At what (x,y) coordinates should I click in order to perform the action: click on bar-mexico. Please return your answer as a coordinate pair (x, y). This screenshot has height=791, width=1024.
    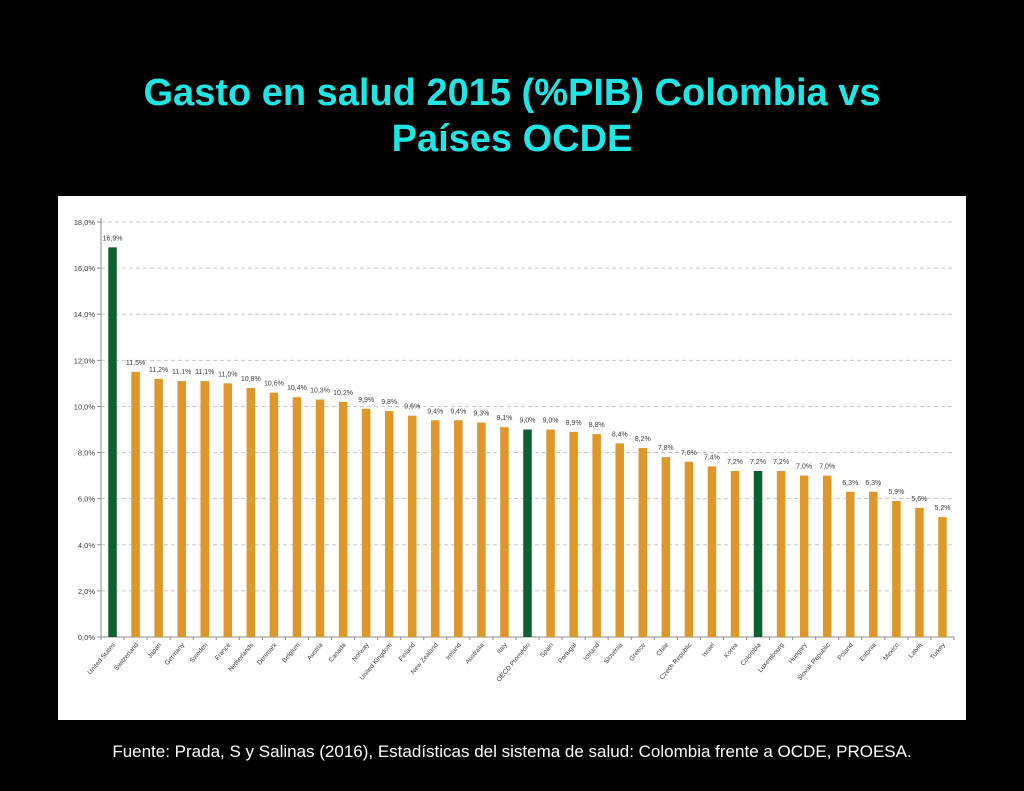
    Looking at the image, I should click on (896, 568).